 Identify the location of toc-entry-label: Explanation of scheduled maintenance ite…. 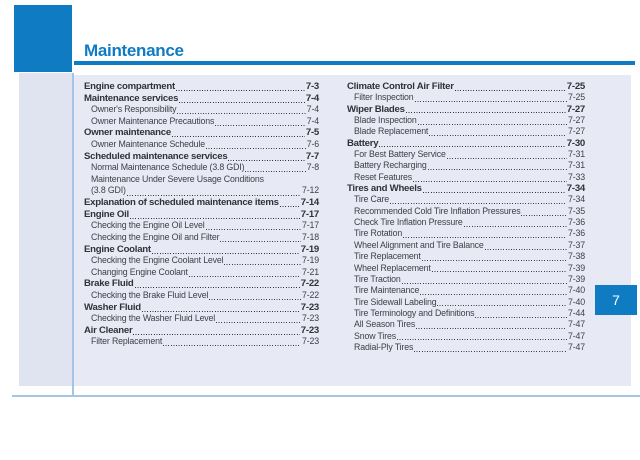
(181, 203).